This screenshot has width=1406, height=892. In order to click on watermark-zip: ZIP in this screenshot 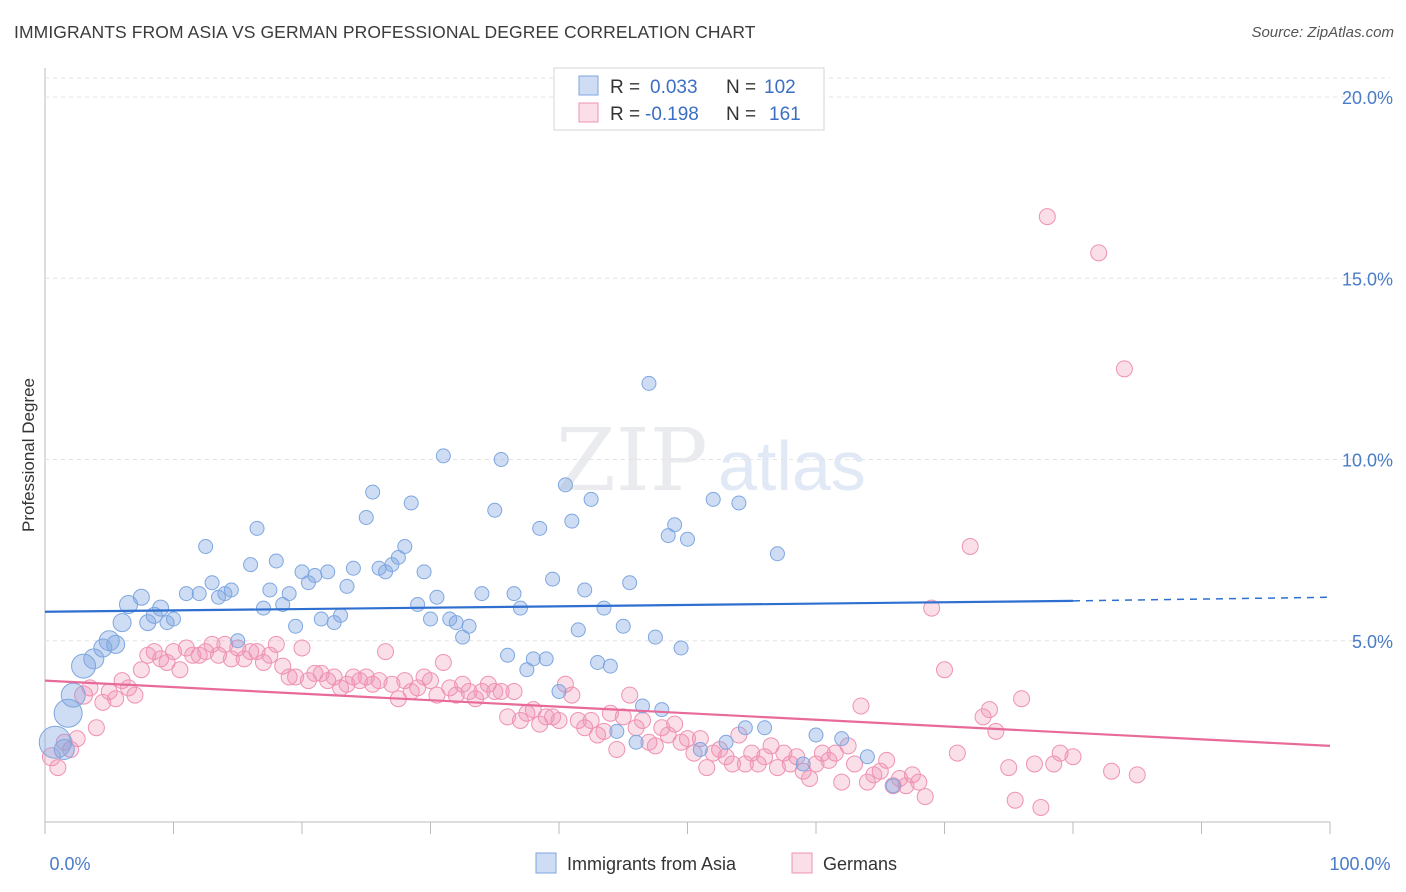, I will do `click(632, 461)`.